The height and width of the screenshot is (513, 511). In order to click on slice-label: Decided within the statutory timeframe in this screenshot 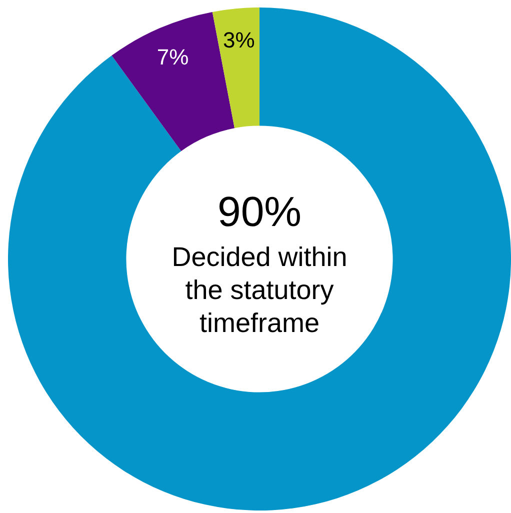, I will do `click(259, 290)`.